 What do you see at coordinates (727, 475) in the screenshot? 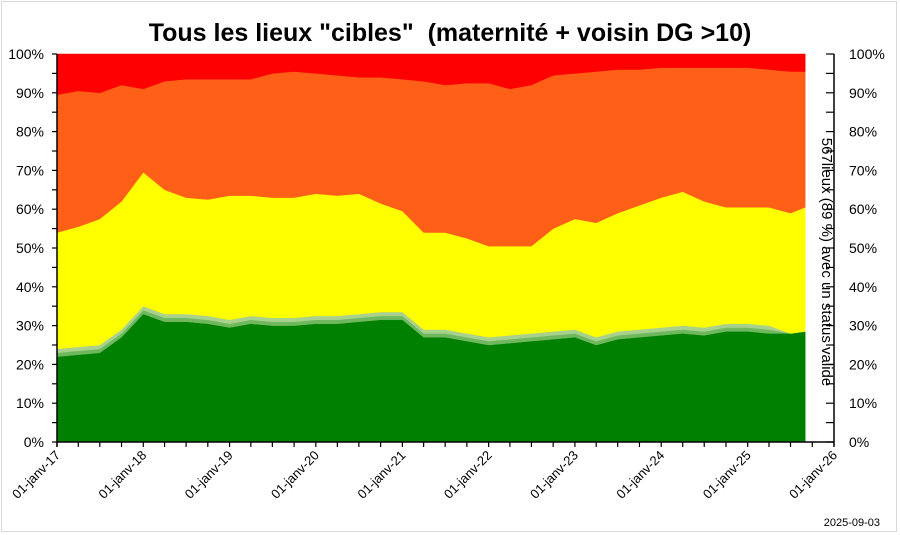
I see `x-tick-label: 01-janv-25` at bounding box center [727, 475].